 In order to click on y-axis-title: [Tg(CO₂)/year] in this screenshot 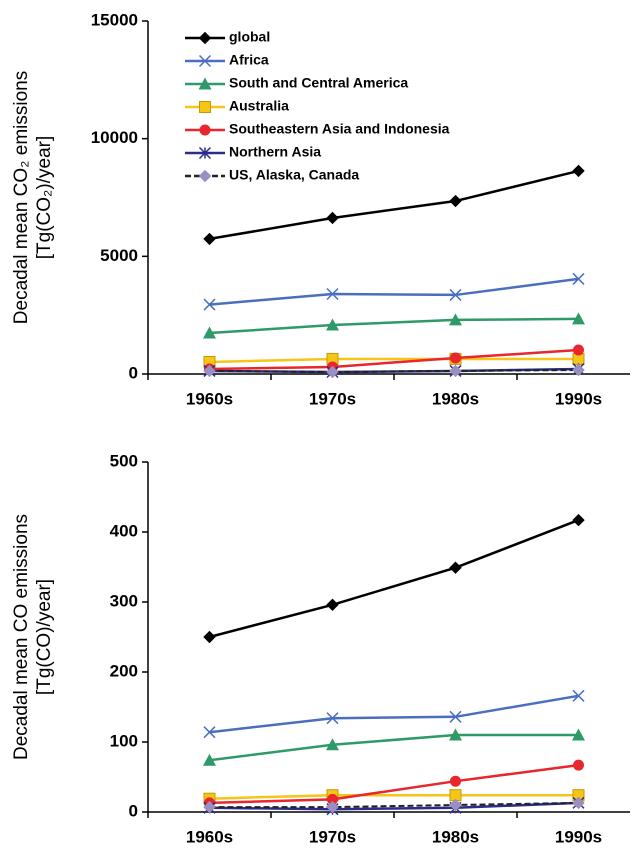, I will do `click(44, 198)`.